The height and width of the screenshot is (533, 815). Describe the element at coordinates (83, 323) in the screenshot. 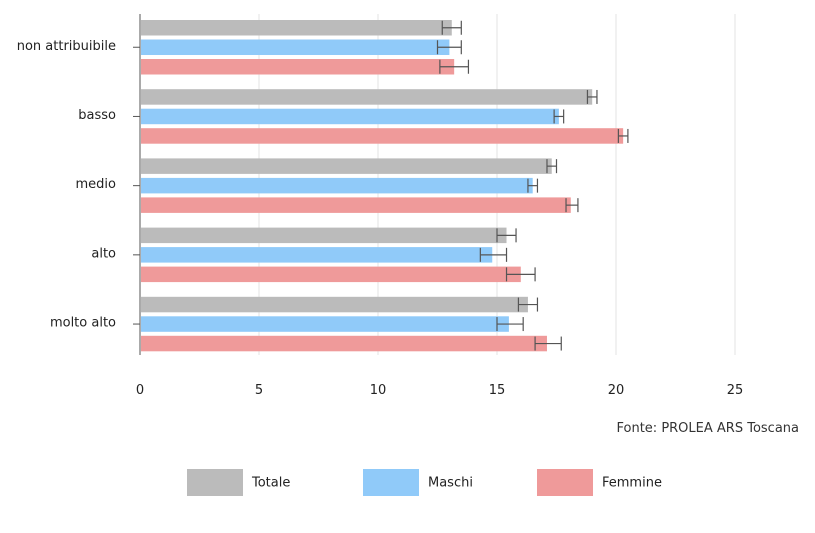

I see `category-label: molto alto` at that location.